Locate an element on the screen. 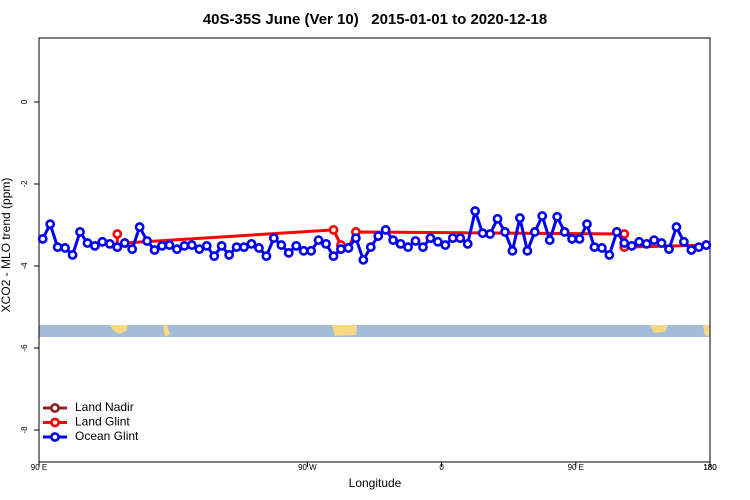  y-tick-label: 0 is located at coordinates (24, 101).